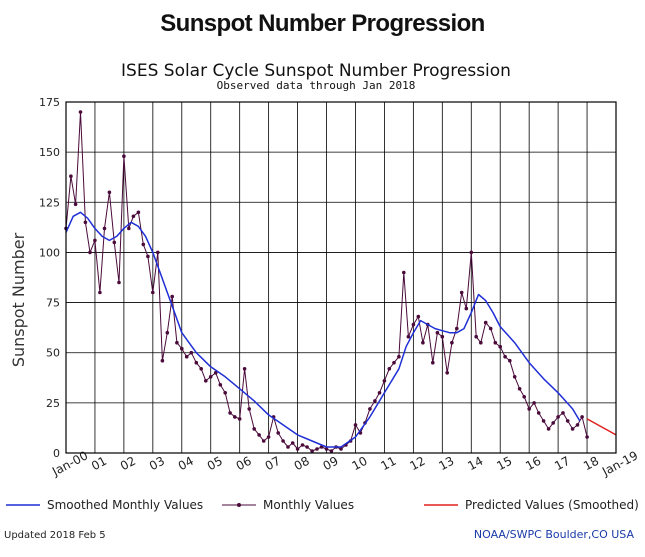  Describe the element at coordinates (56, 453) in the screenshot. I see `y-tick-label: 0` at that location.